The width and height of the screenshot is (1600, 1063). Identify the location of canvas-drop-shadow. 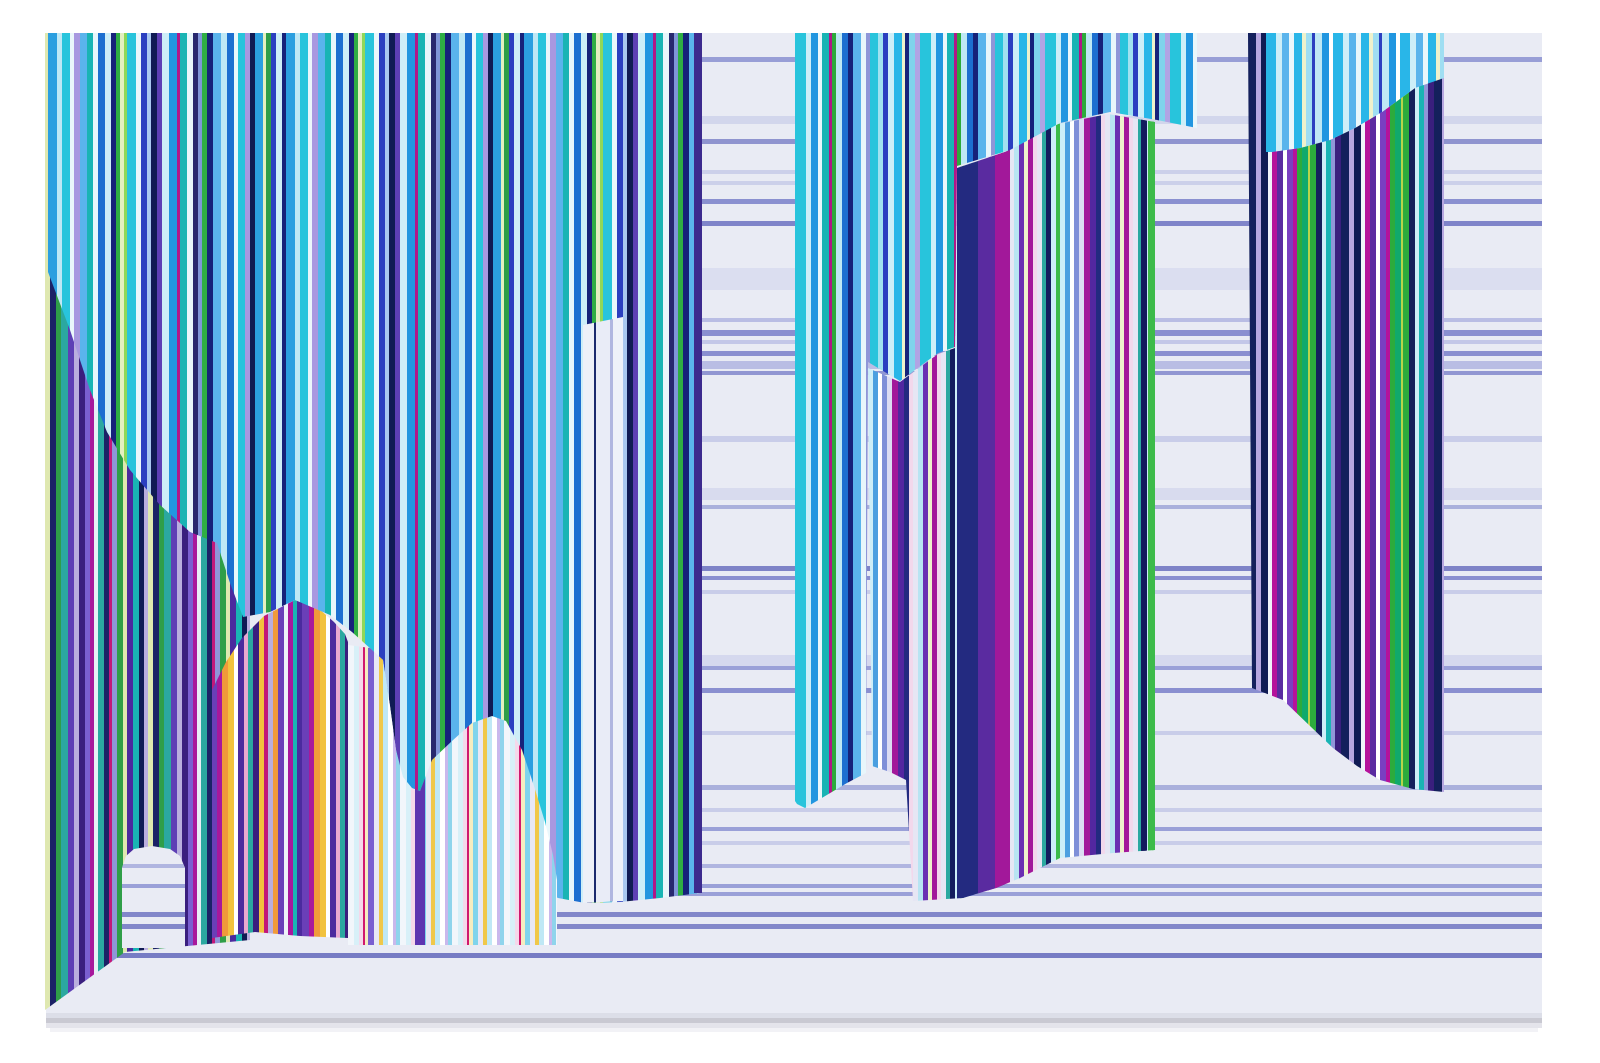
(794, 1022).